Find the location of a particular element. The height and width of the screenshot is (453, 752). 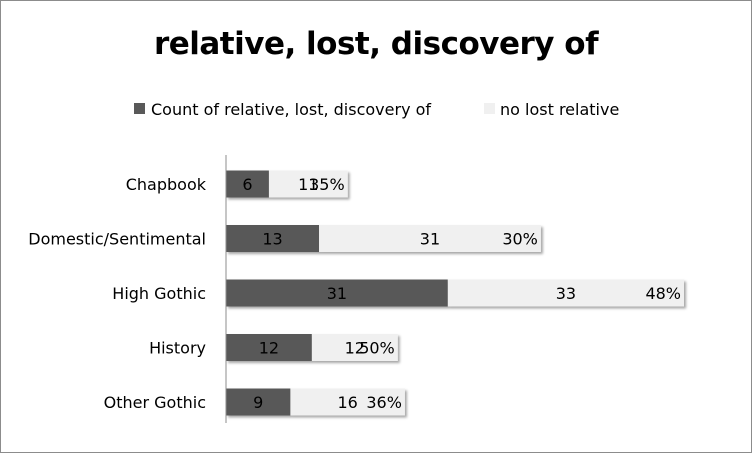

data-label-series-1: 13 is located at coordinates (272, 239).